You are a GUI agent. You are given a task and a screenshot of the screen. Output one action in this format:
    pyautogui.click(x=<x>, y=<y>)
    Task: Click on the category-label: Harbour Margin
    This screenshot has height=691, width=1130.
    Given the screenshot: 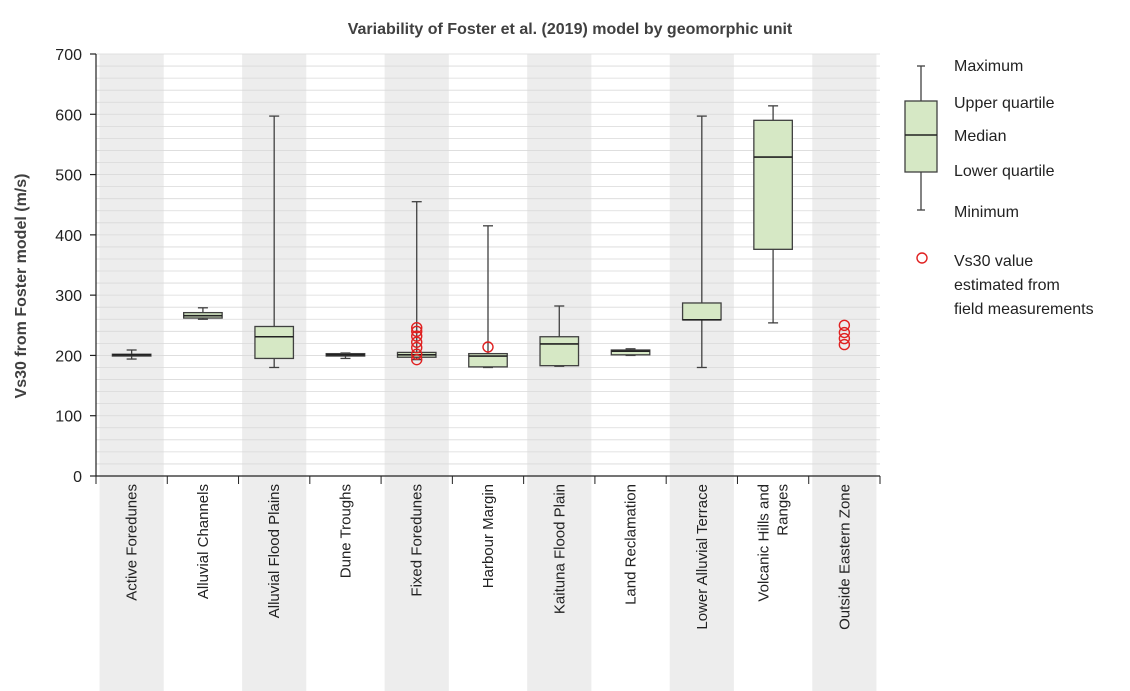 What is the action you would take?
    pyautogui.click(x=488, y=536)
    